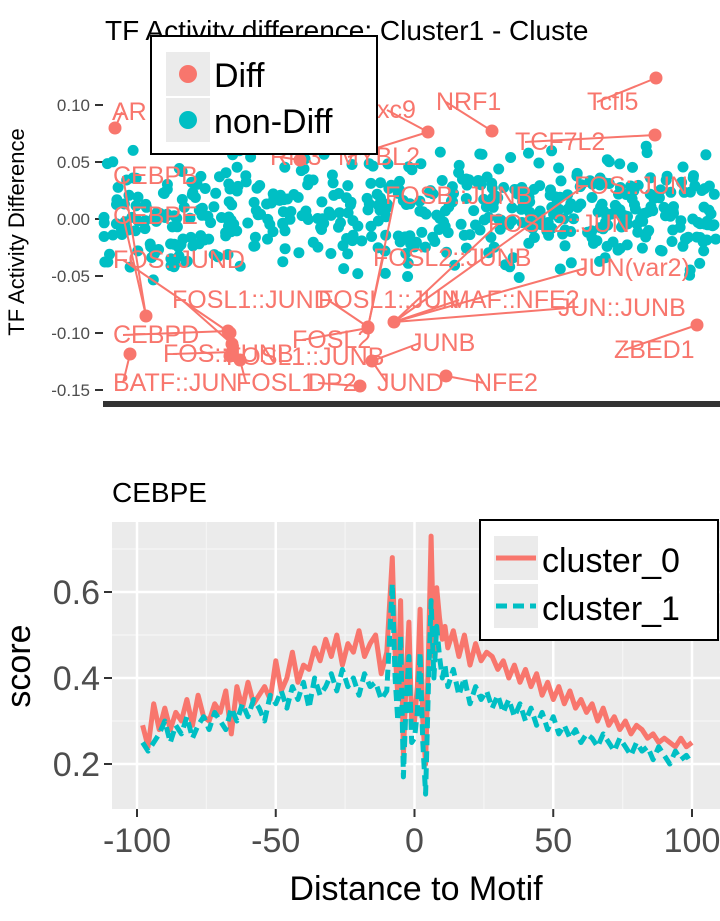  Describe the element at coordinates (70, 390) in the screenshot. I see `scatter-y-tick-label: -0.15` at that location.